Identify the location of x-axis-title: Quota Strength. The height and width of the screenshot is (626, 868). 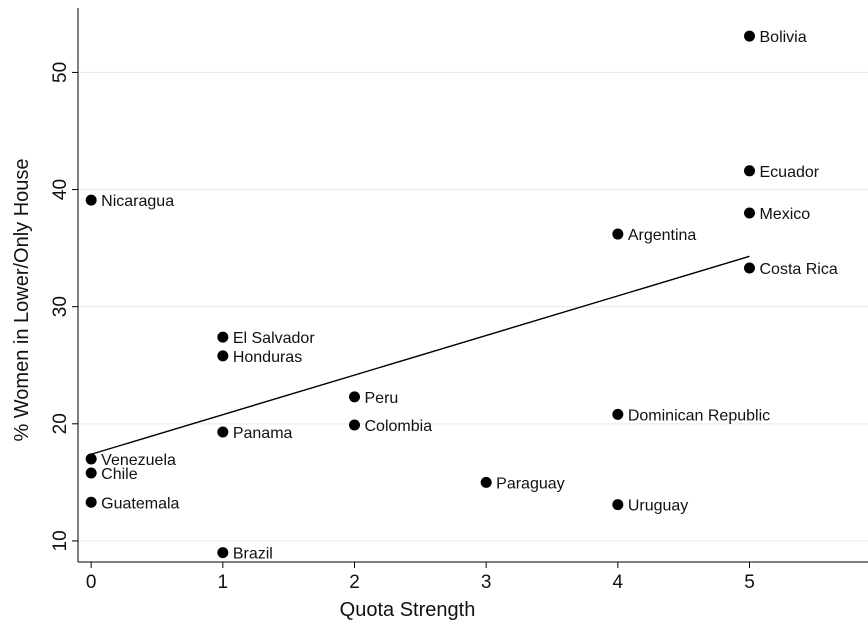
(408, 610).